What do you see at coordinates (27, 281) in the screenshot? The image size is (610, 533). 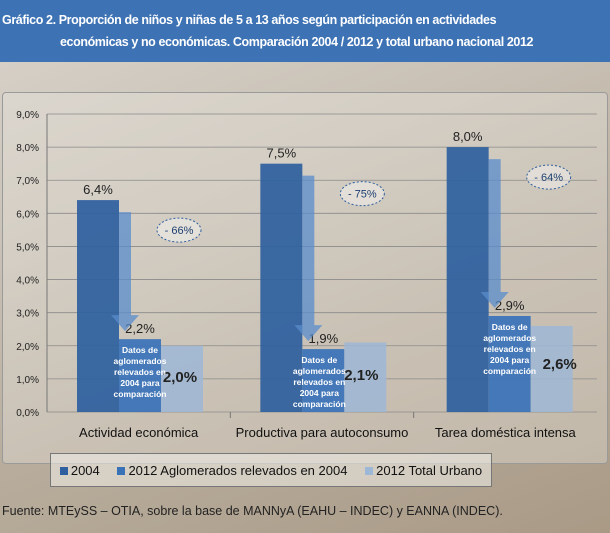 I see `y-tick-label: 4,0%` at bounding box center [27, 281].